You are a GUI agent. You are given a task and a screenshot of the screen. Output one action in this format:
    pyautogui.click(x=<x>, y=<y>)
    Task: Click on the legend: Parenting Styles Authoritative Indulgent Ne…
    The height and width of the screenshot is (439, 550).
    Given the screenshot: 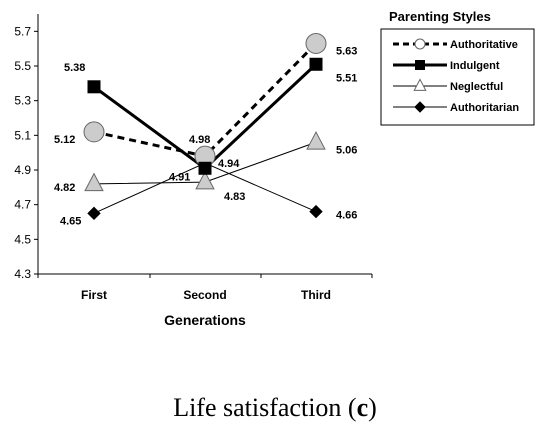 What is the action you would take?
    pyautogui.click(x=457, y=67)
    